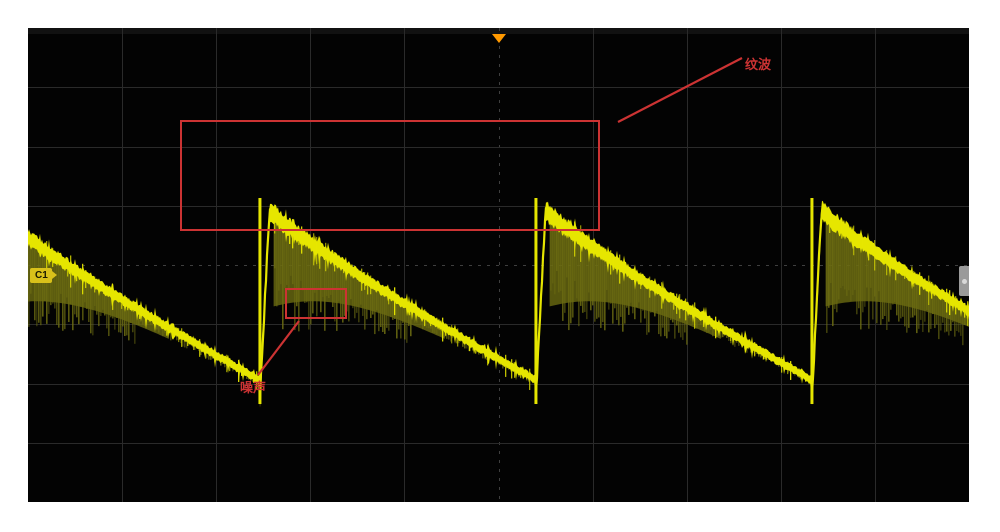 The image size is (1000, 532). I want to click on channel-c1-badge: C1, so click(43, 275).